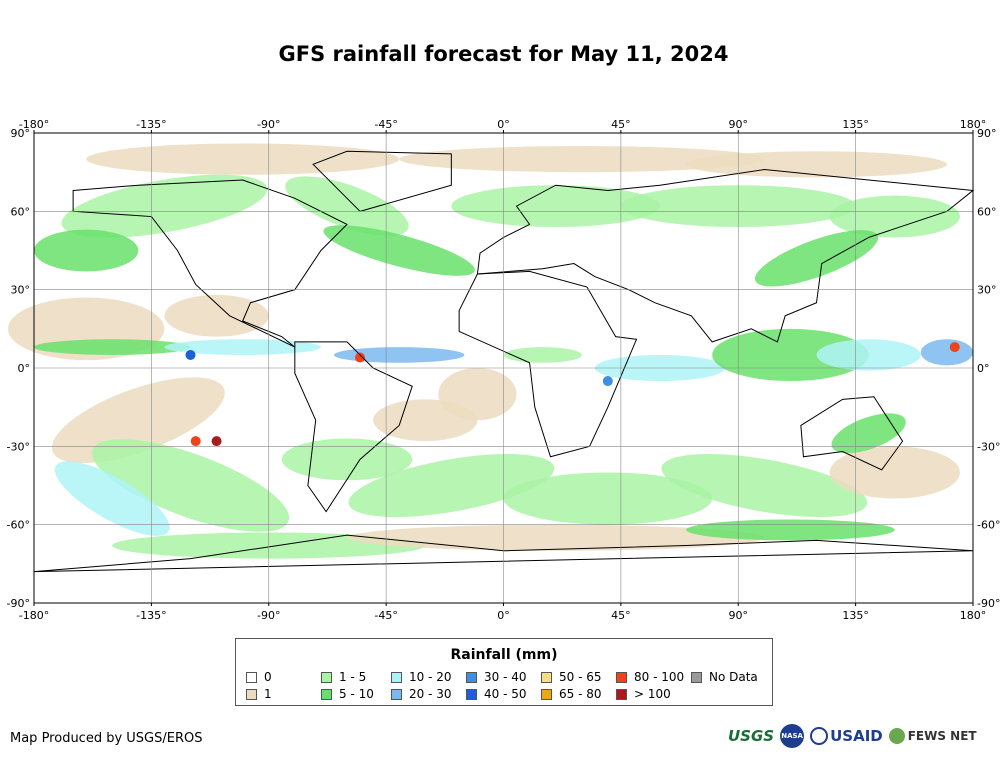 The width and height of the screenshot is (1007, 758). I want to click on legend-item: 1, so click(259, 694).